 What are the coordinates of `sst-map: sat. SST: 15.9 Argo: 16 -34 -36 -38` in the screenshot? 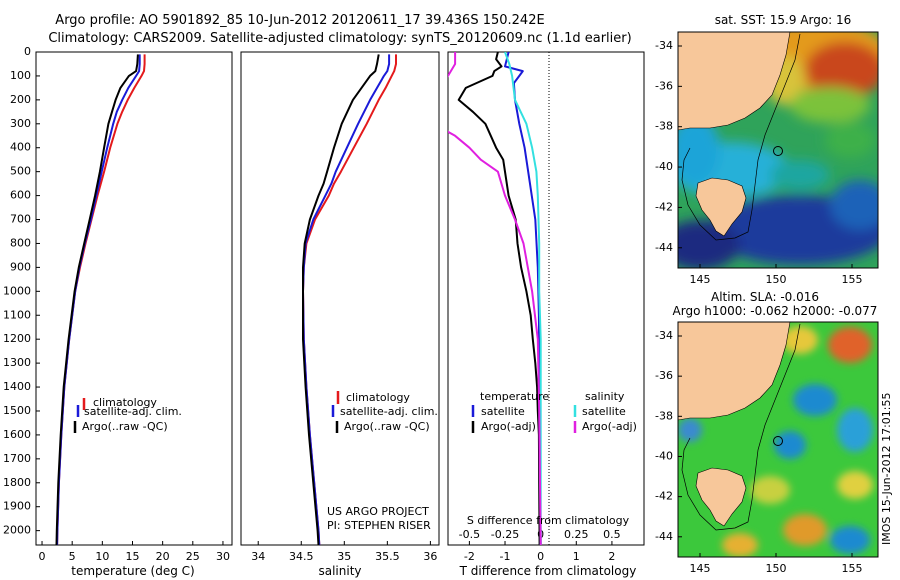 It's located at (767, 149).